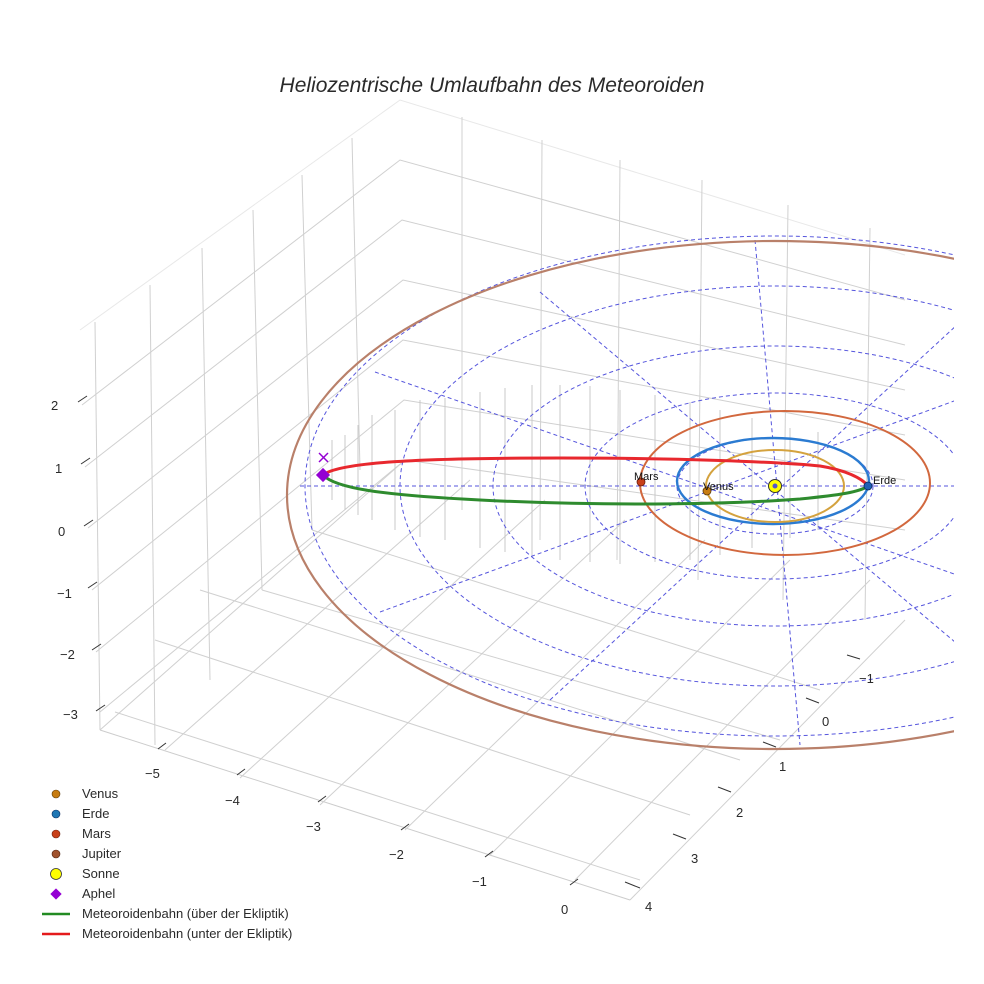  What do you see at coordinates (56, 914) in the screenshot?
I see `green-line-icon` at bounding box center [56, 914].